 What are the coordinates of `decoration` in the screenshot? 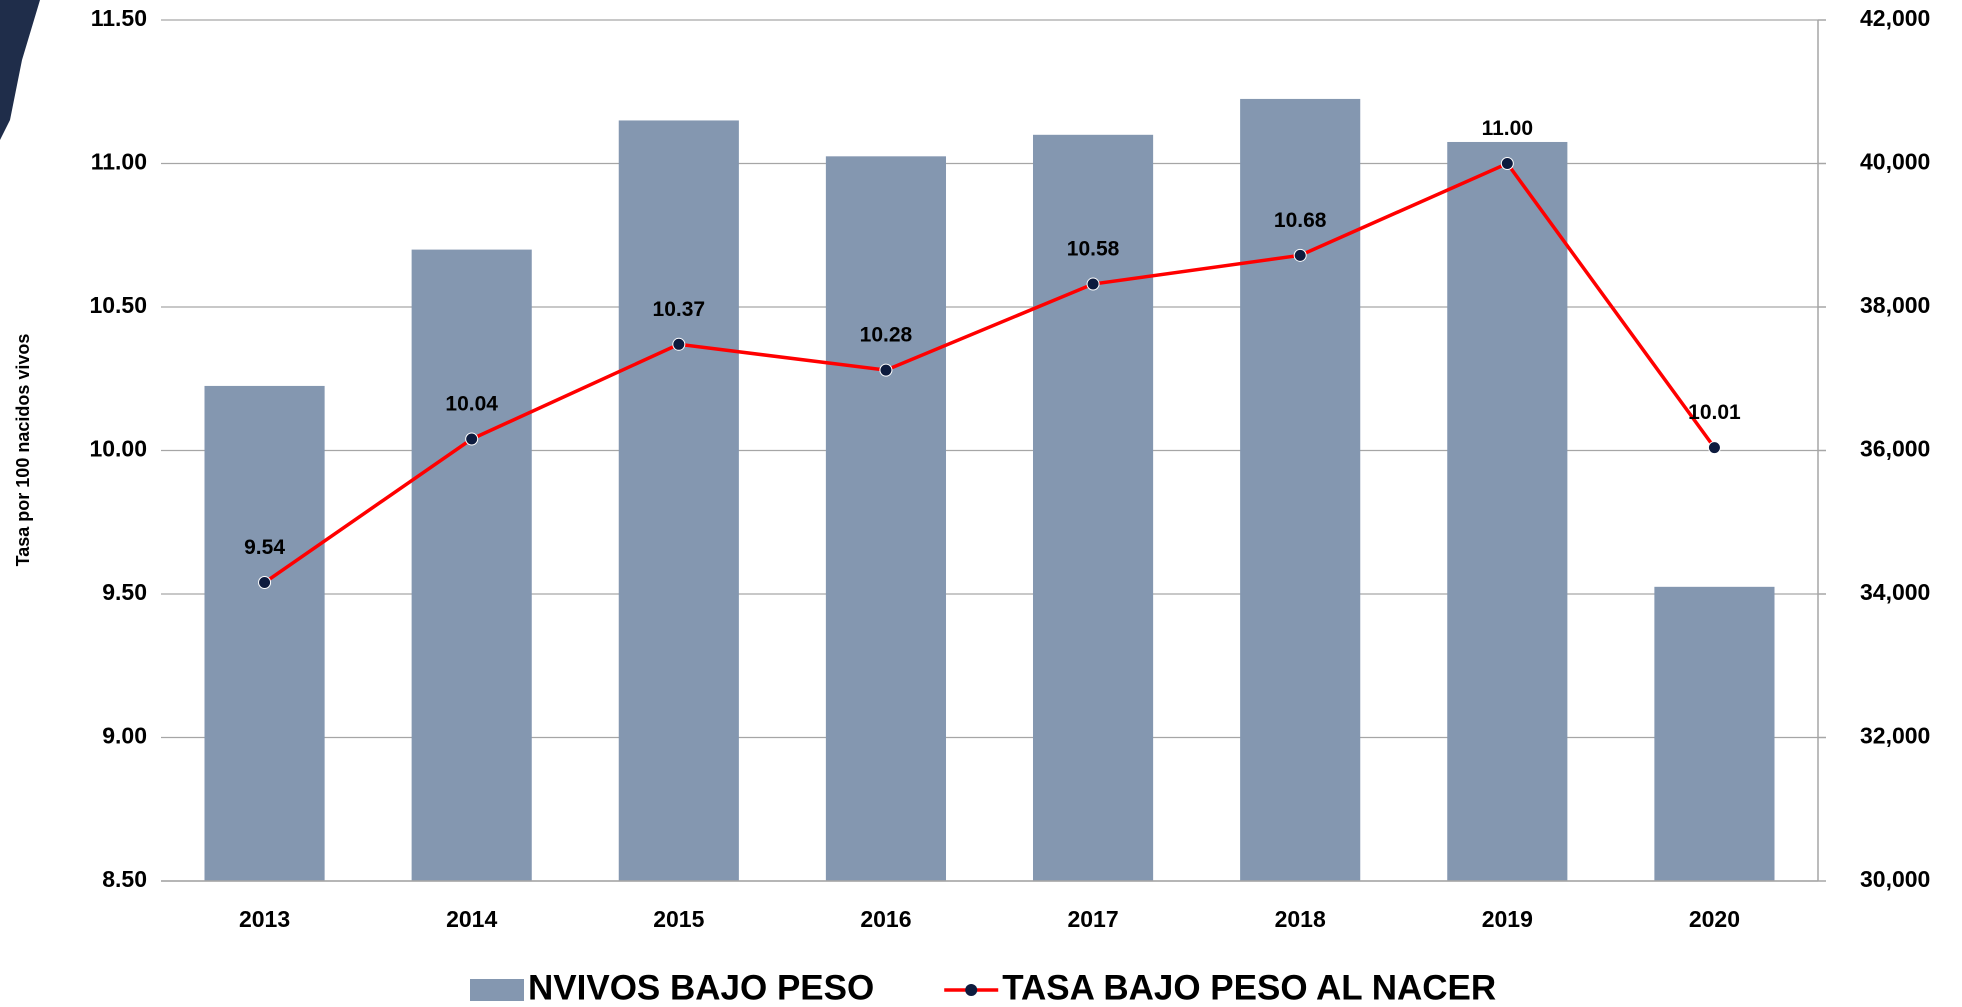 It's located at (20, 70).